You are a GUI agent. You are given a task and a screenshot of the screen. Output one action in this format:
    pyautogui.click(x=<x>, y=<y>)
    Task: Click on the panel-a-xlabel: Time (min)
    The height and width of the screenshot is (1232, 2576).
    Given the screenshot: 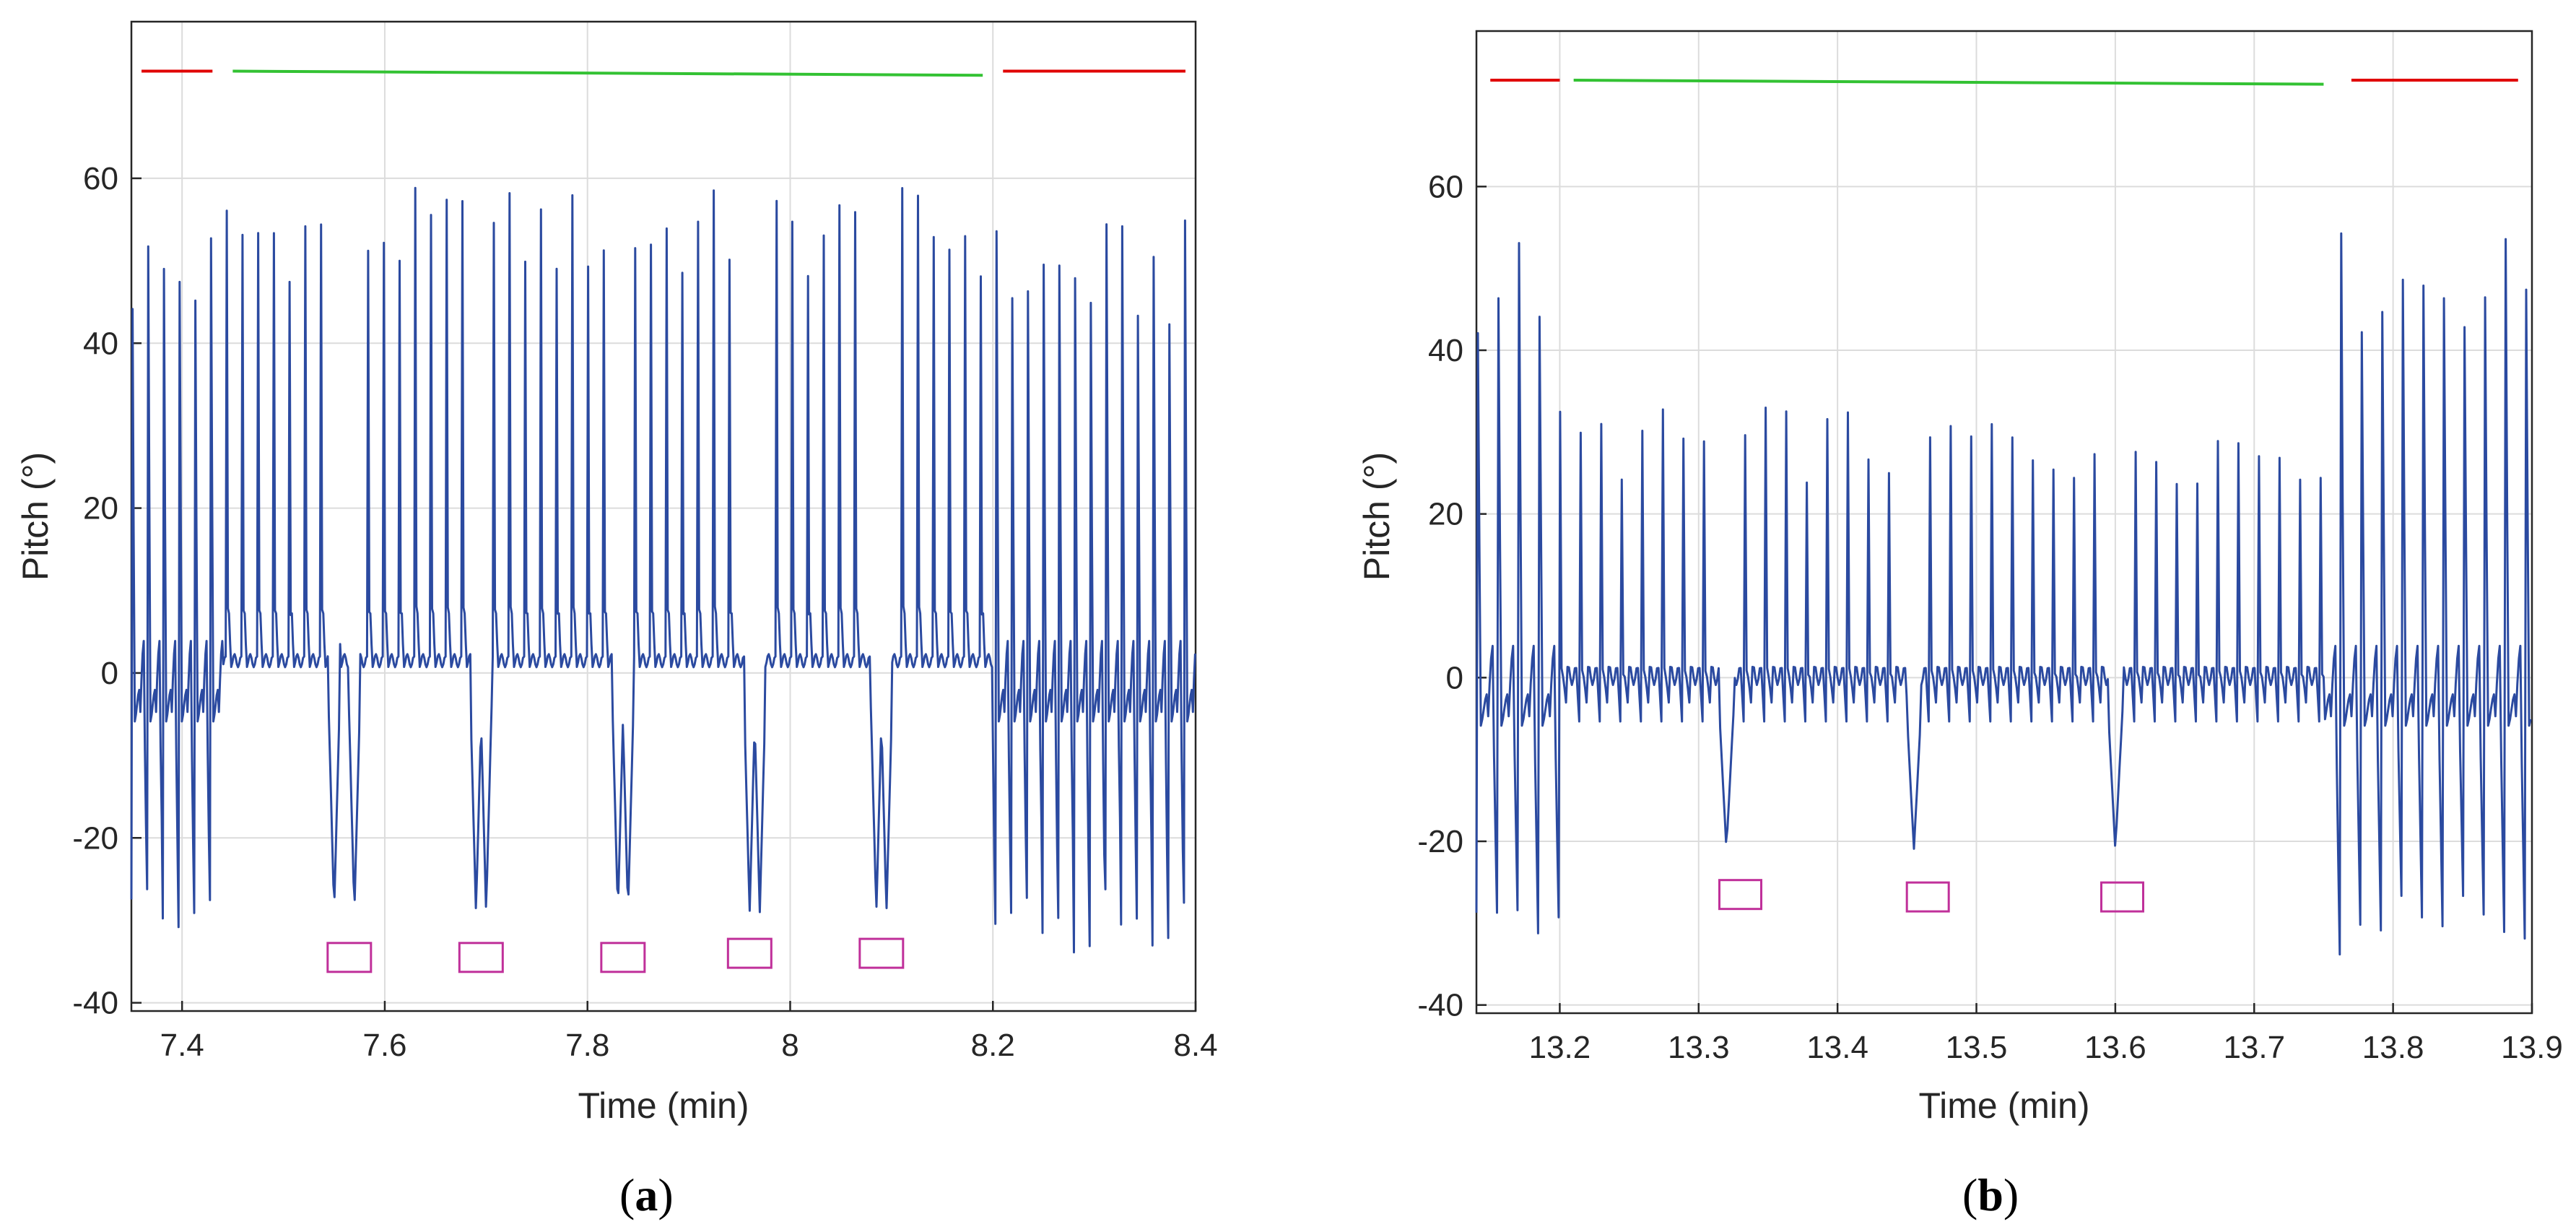 What is the action you would take?
    pyautogui.click(x=663, y=1106)
    